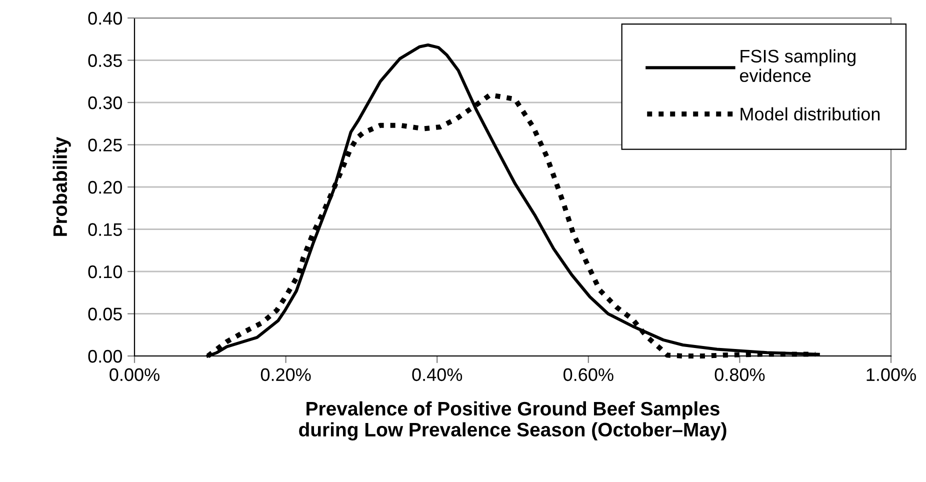 This screenshot has width=926, height=482. I want to click on x-tick-label: 0.80%, so click(739, 375).